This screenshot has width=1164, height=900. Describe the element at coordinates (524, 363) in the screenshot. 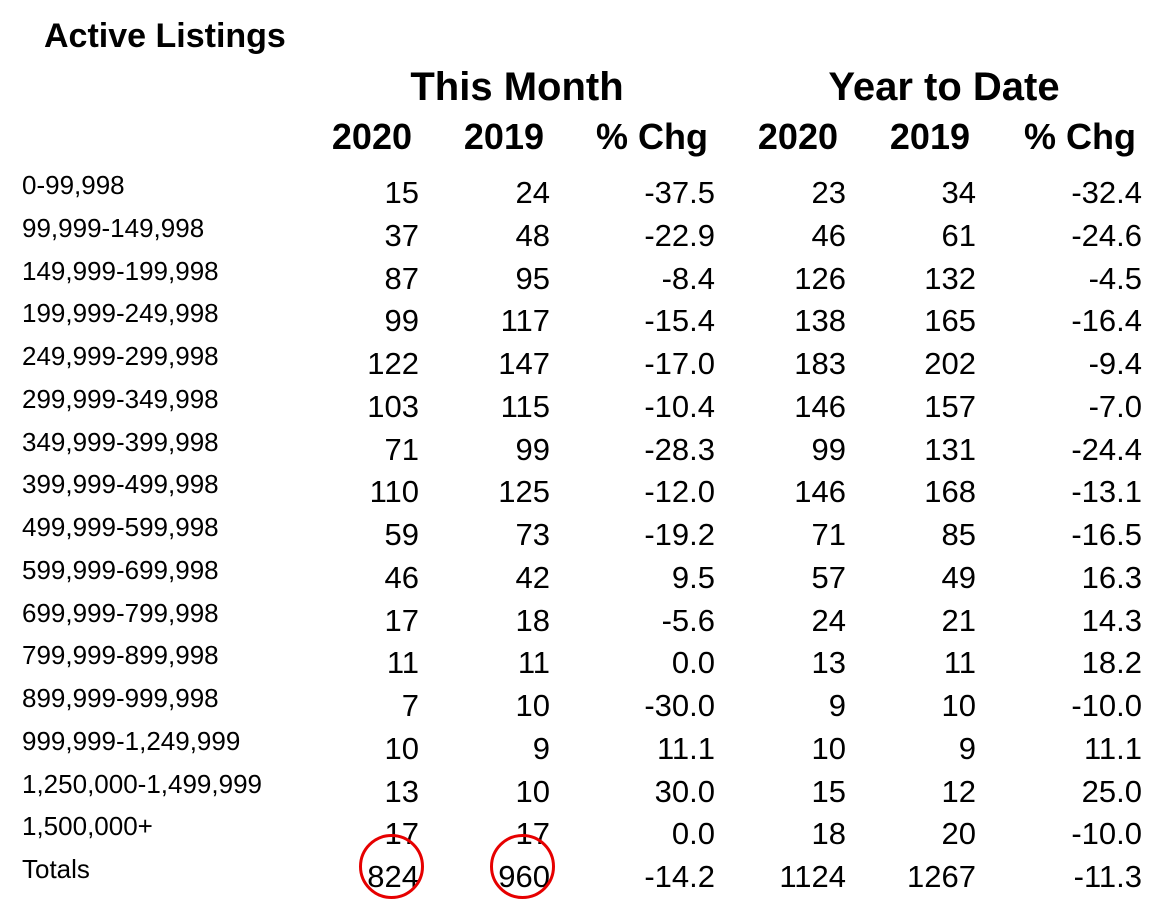

I see `cell-month-2019: 147` at that location.